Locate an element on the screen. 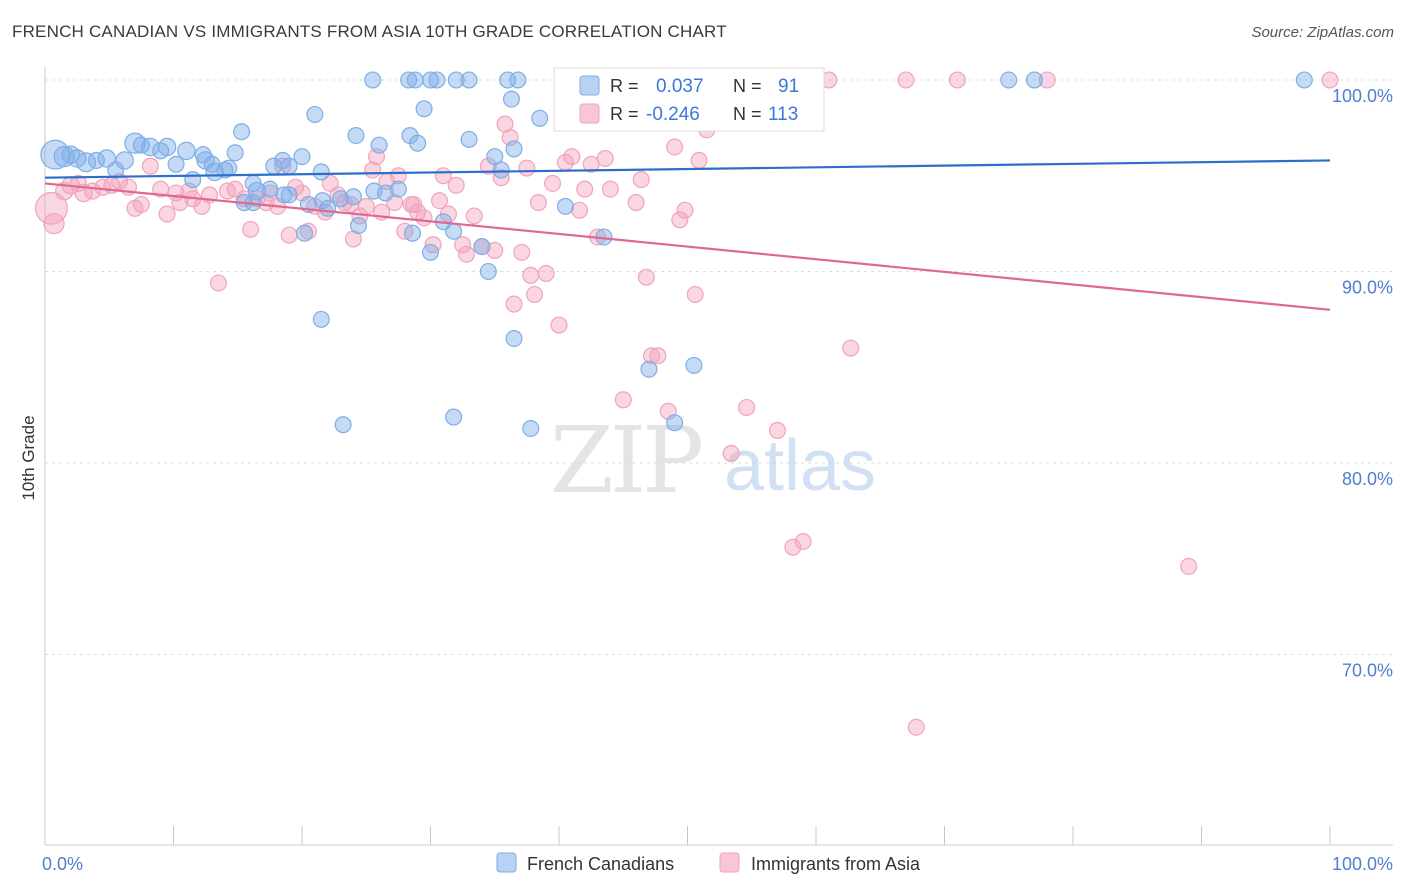  y-axis-label: 10th Grade is located at coordinates (28, 457).